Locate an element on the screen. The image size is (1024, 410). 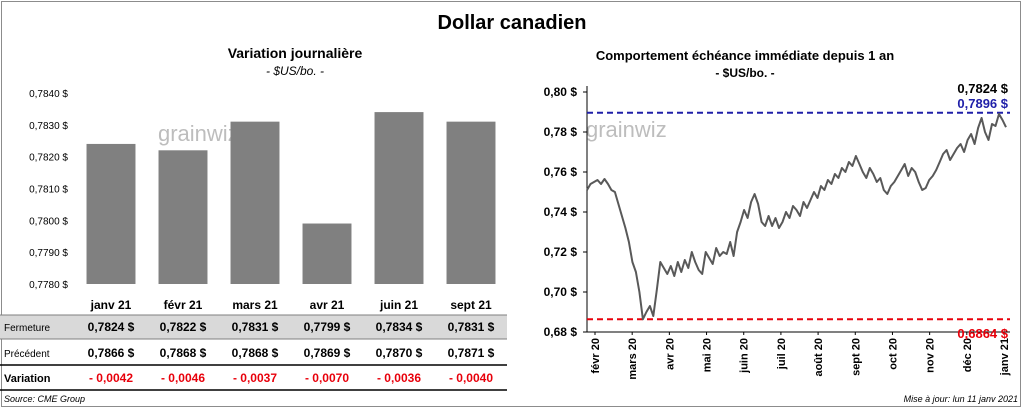
y-tick-label: 0,7840 $ is located at coordinates (48, 94).